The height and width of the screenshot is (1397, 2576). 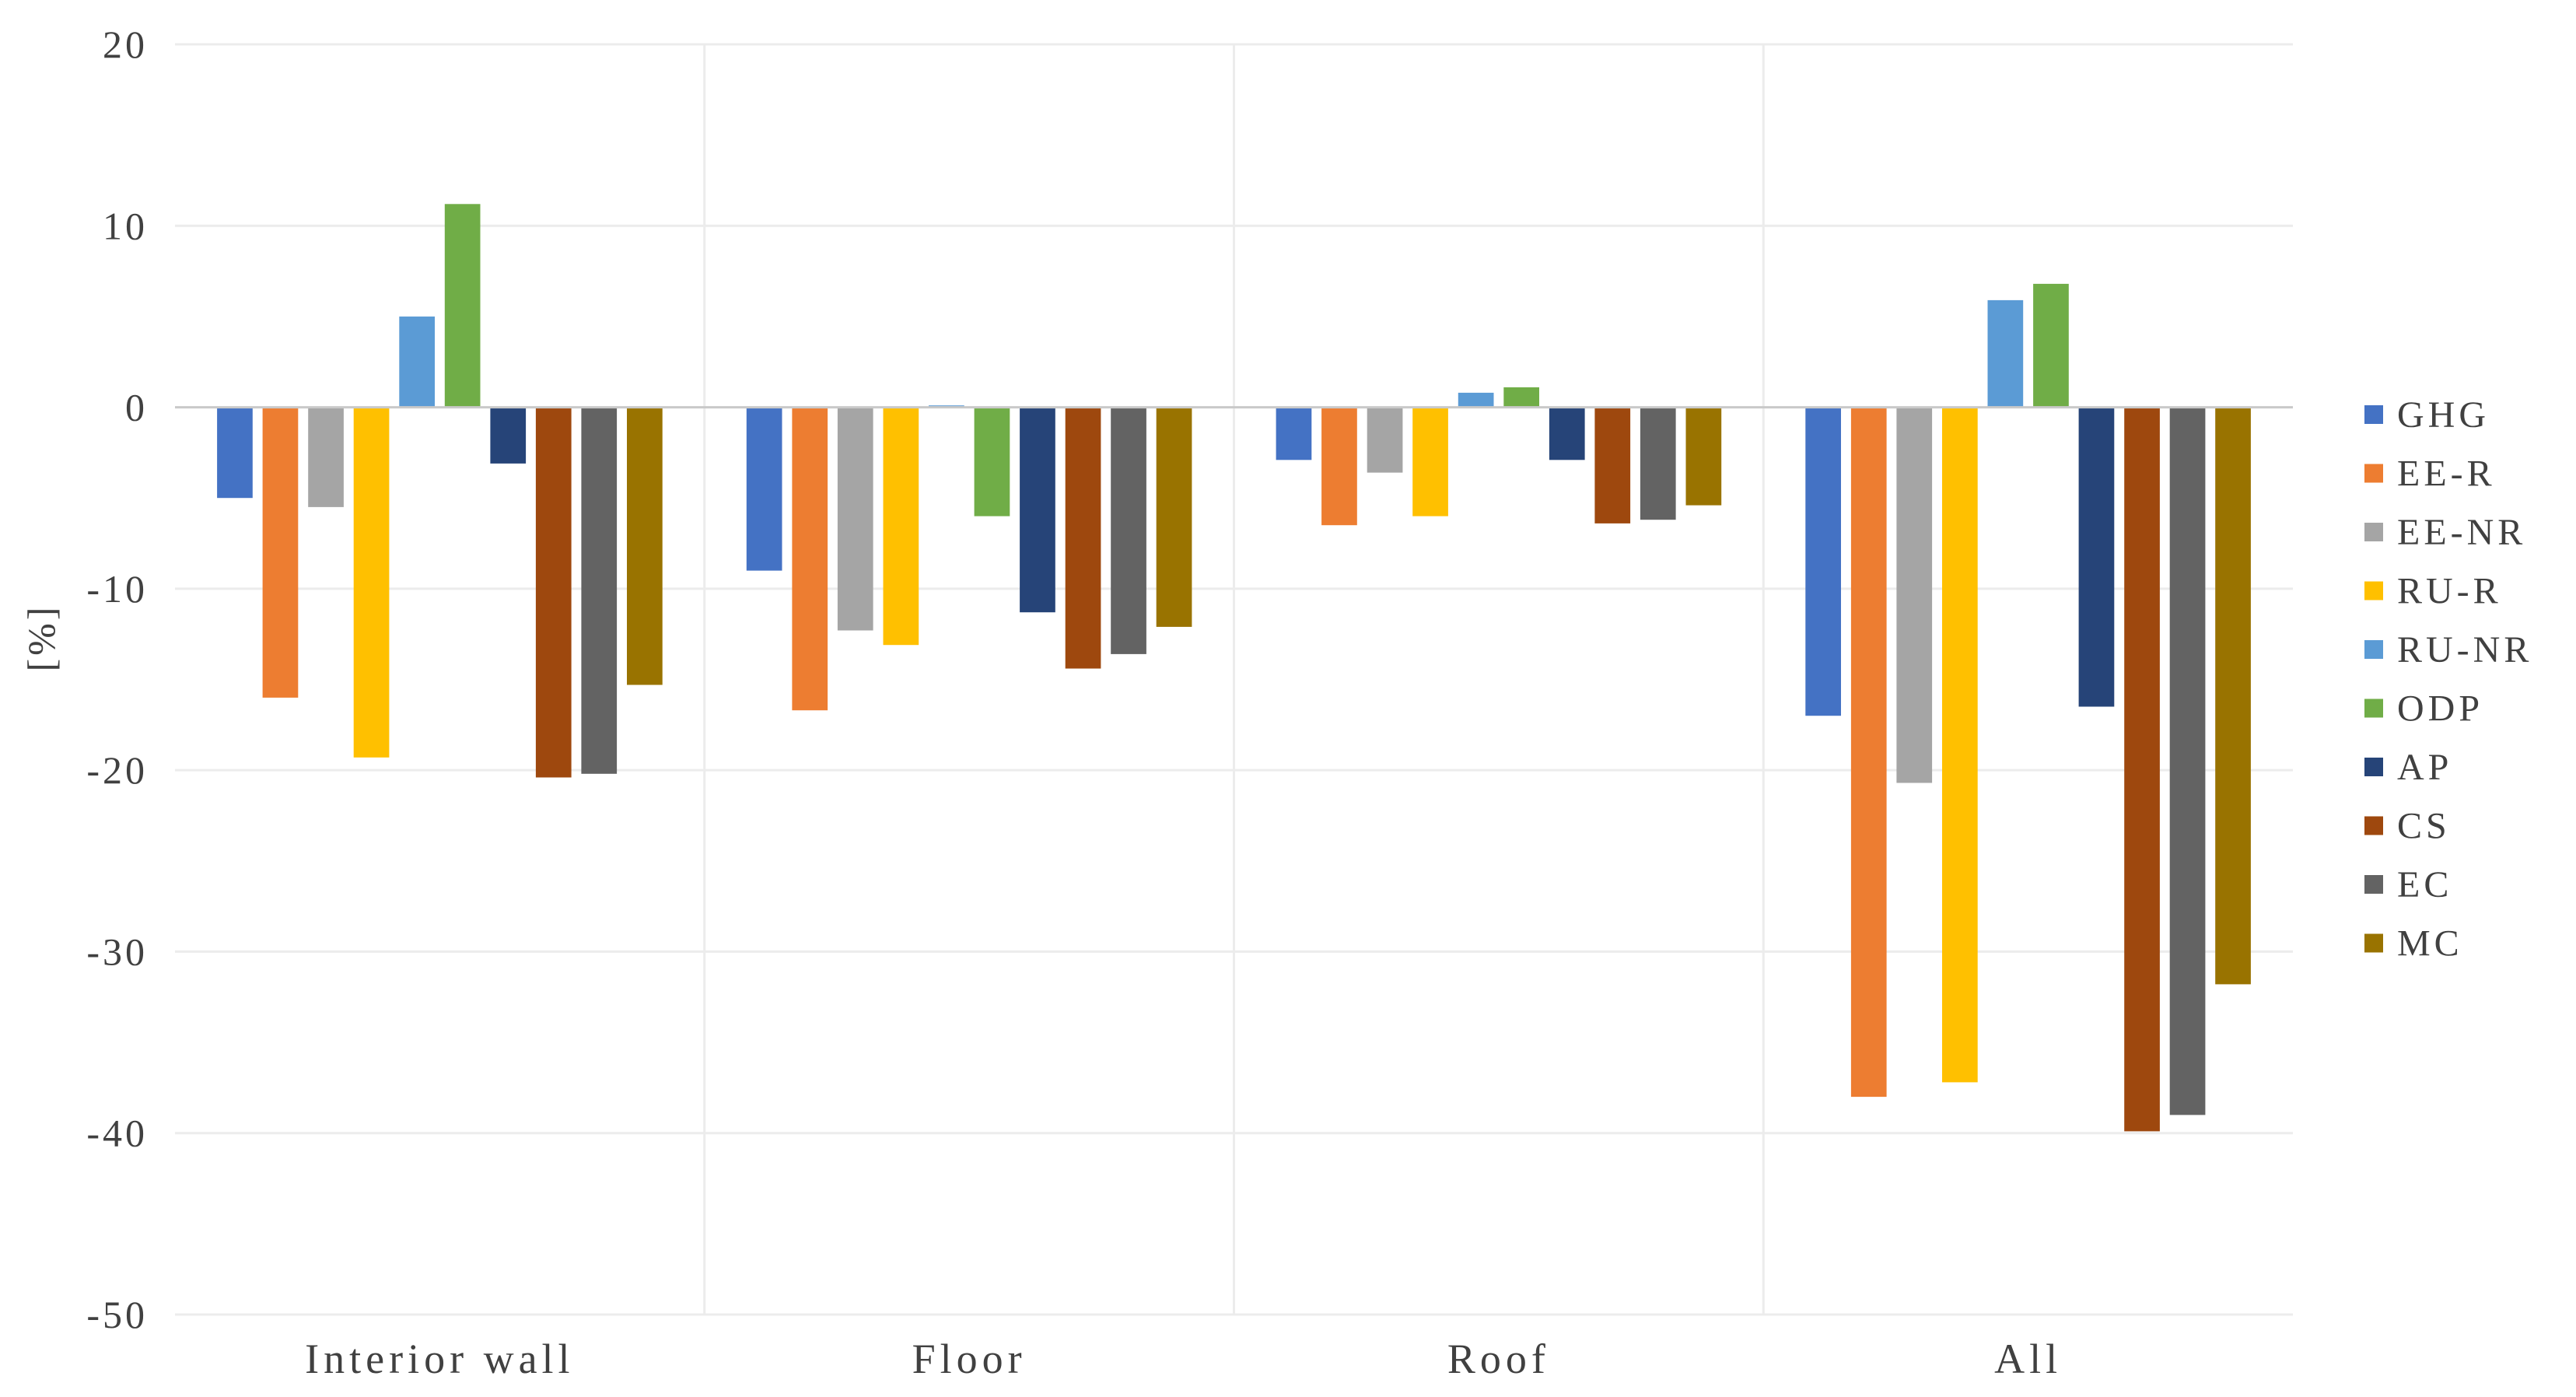 I want to click on y-tick-label: 10, so click(x=125, y=225).